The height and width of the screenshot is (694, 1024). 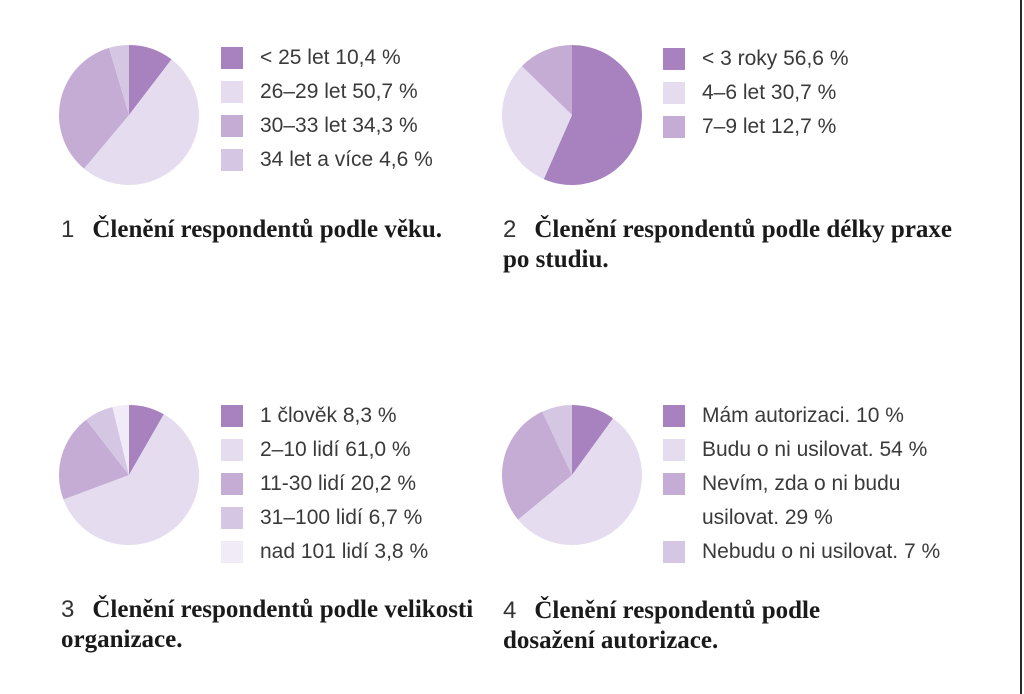 What do you see at coordinates (267, 229) in the screenshot?
I see `caption-title: Členění respondentů podle věku.` at bounding box center [267, 229].